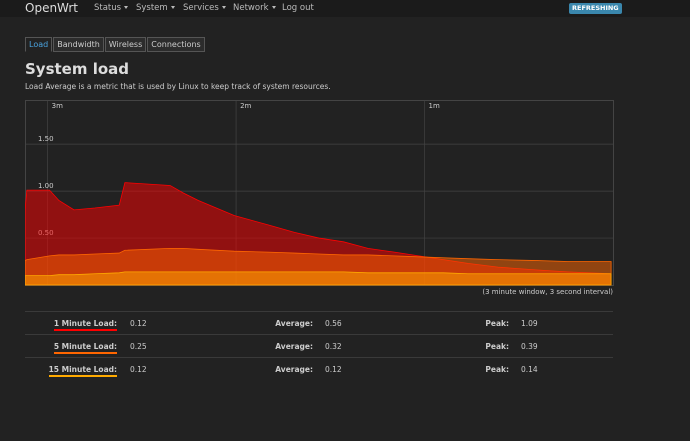 The image size is (690, 441). Describe the element at coordinates (57, 106) in the screenshot. I see `x-tick-label: 3m` at that location.